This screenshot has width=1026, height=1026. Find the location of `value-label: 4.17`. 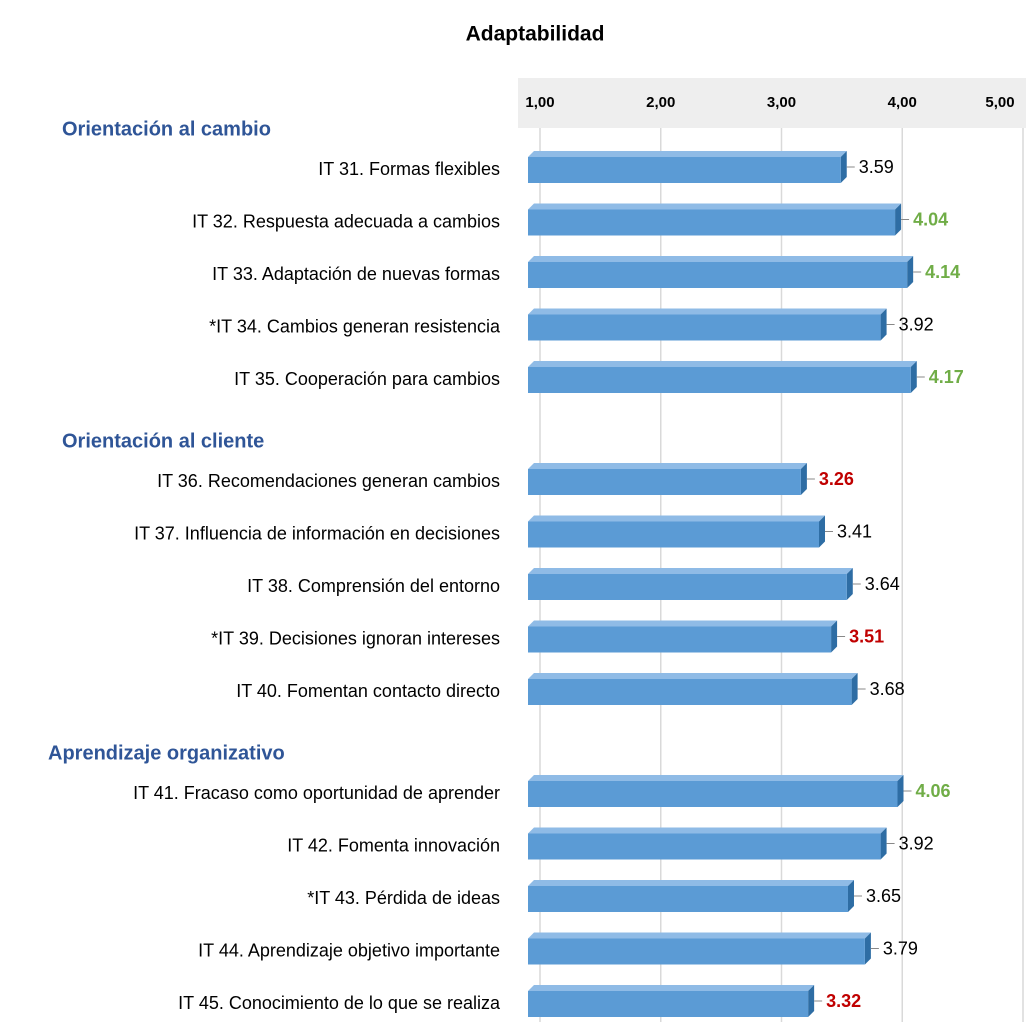

value-label: 4.17 is located at coordinates (946, 377).